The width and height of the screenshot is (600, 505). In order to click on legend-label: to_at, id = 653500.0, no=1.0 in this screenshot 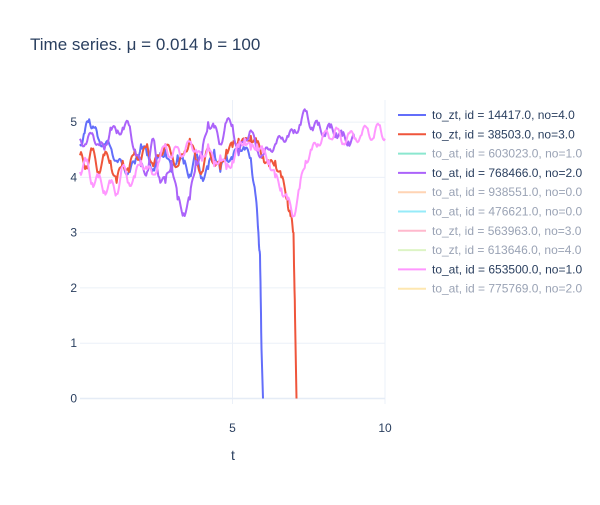, I will do `click(507, 269)`.